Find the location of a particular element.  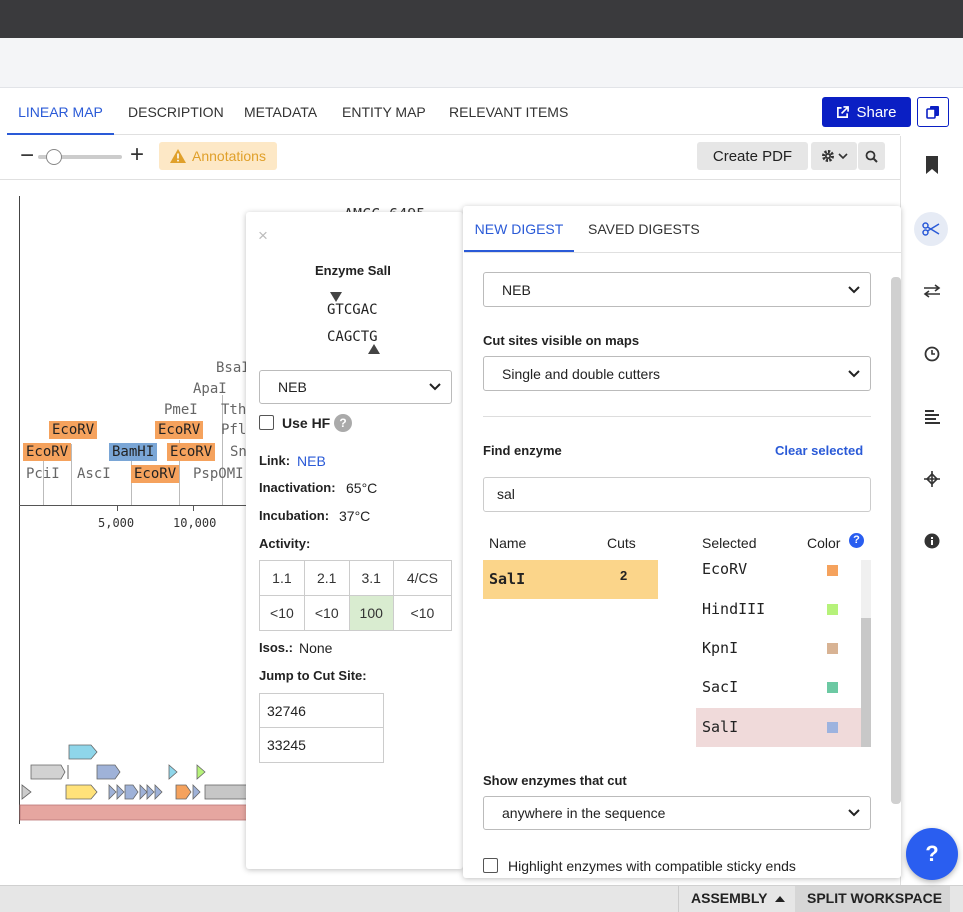

search-button is located at coordinates (871, 156).